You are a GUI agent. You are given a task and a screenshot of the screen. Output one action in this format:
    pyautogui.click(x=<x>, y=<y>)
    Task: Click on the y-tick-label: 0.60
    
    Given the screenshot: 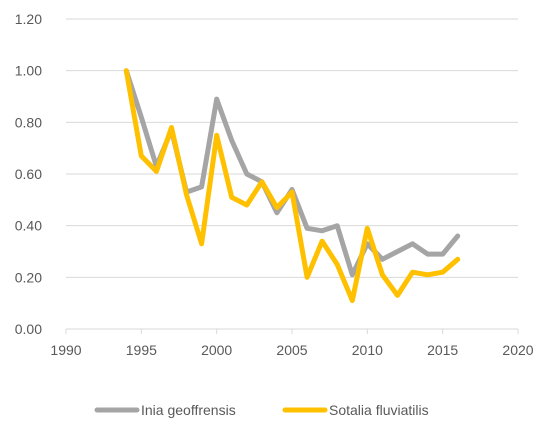 What is the action you would take?
    pyautogui.click(x=28, y=174)
    